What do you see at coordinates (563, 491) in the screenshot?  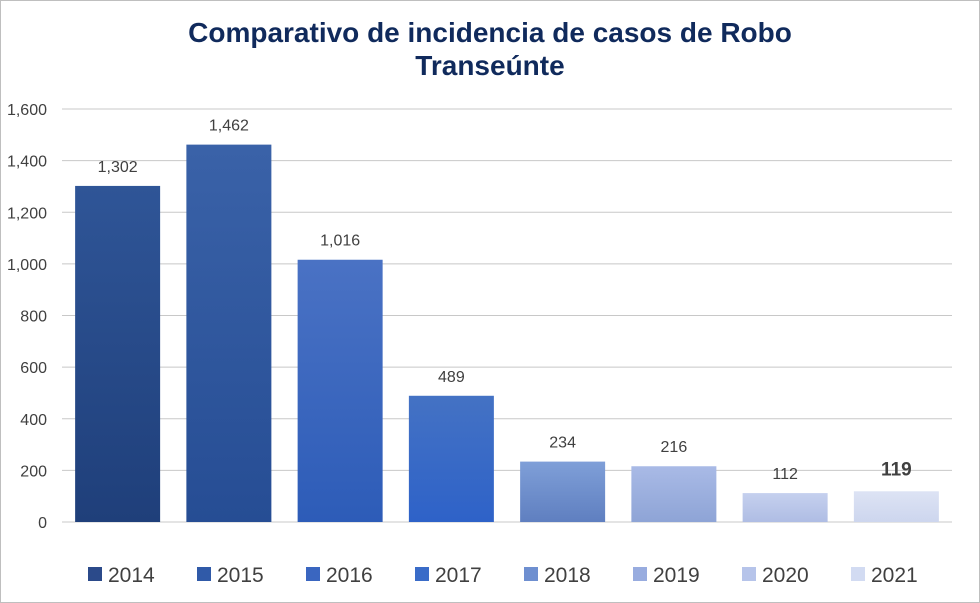 I see `bar-2018` at bounding box center [563, 491].